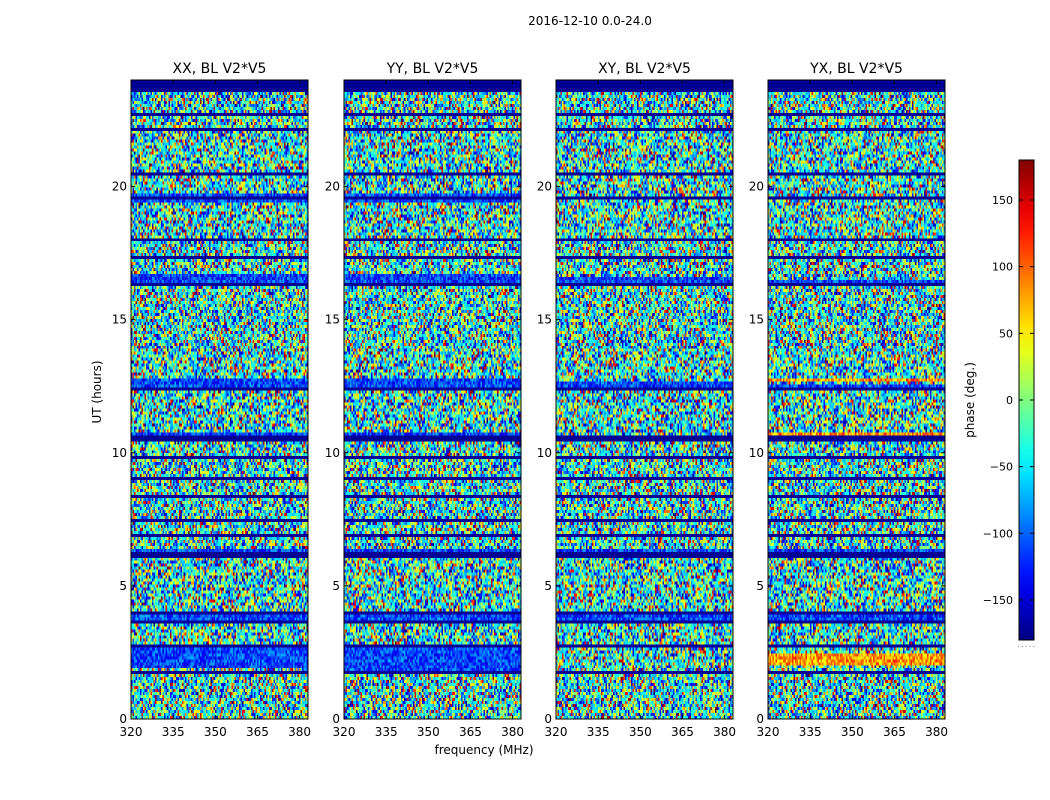  I want to click on colorbar-label: phase (deg.), so click(970, 400).